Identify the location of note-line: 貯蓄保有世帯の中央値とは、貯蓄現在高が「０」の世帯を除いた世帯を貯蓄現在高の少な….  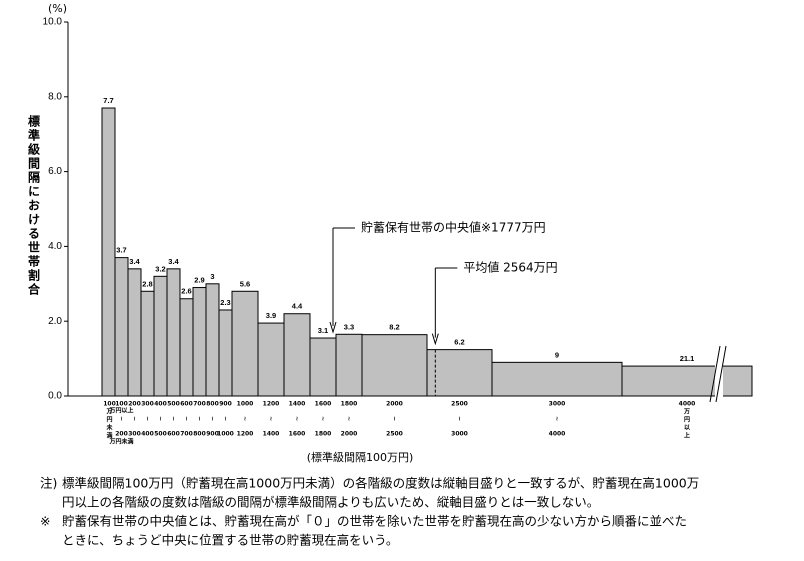
(374, 521).